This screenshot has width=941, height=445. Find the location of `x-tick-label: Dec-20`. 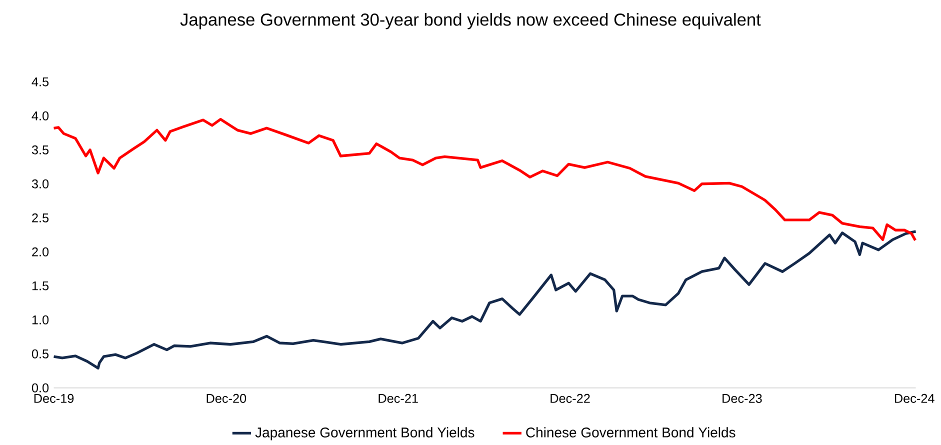

x-tick-label: Dec-20 is located at coordinates (226, 399).